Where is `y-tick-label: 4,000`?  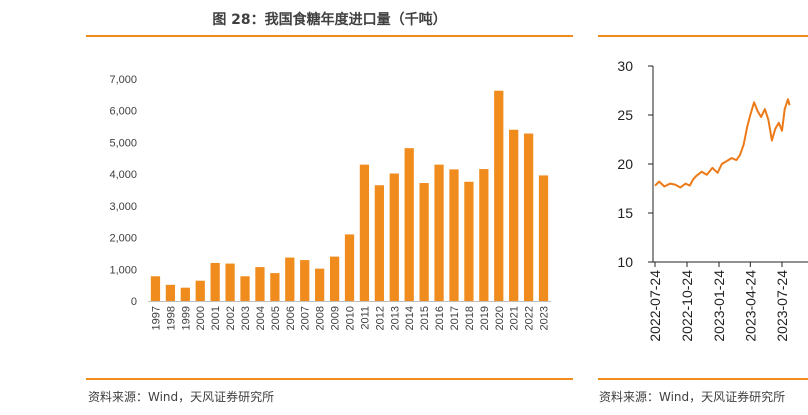
y-tick-label: 4,000 is located at coordinates (123, 175).